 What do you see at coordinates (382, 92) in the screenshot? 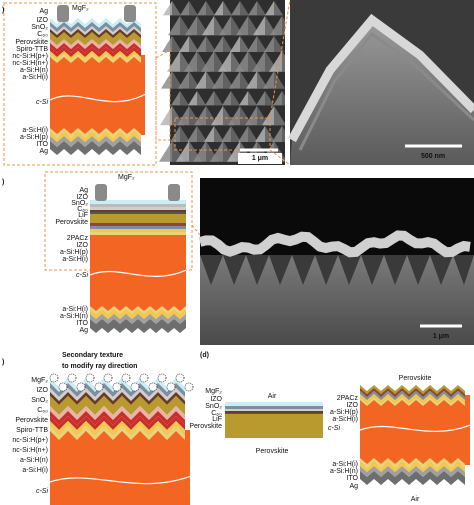
I see `pyramid-body` at bounding box center [382, 92].